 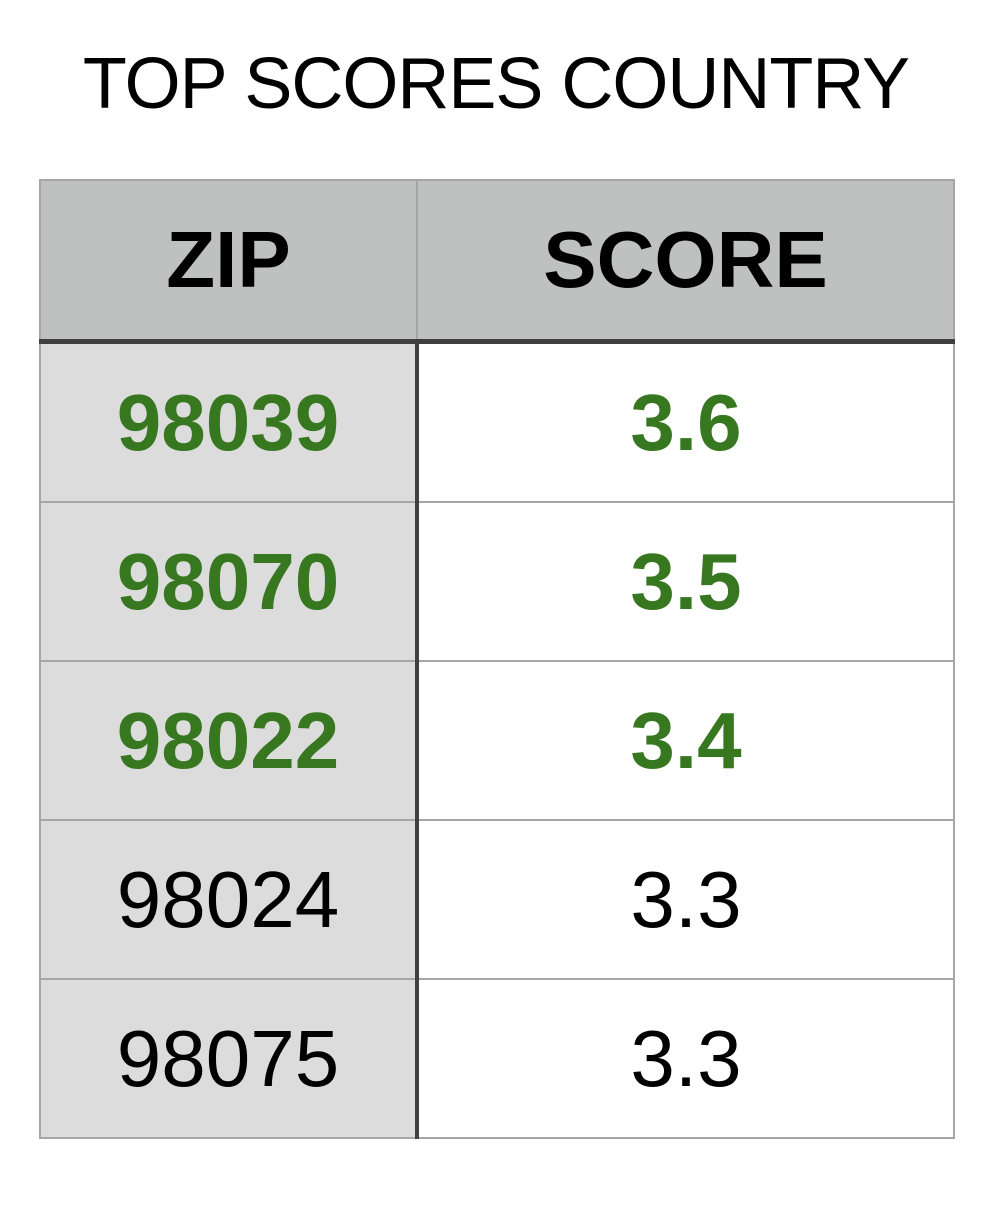 I want to click on table-row: 98075 3.3, so click(x=497, y=1058).